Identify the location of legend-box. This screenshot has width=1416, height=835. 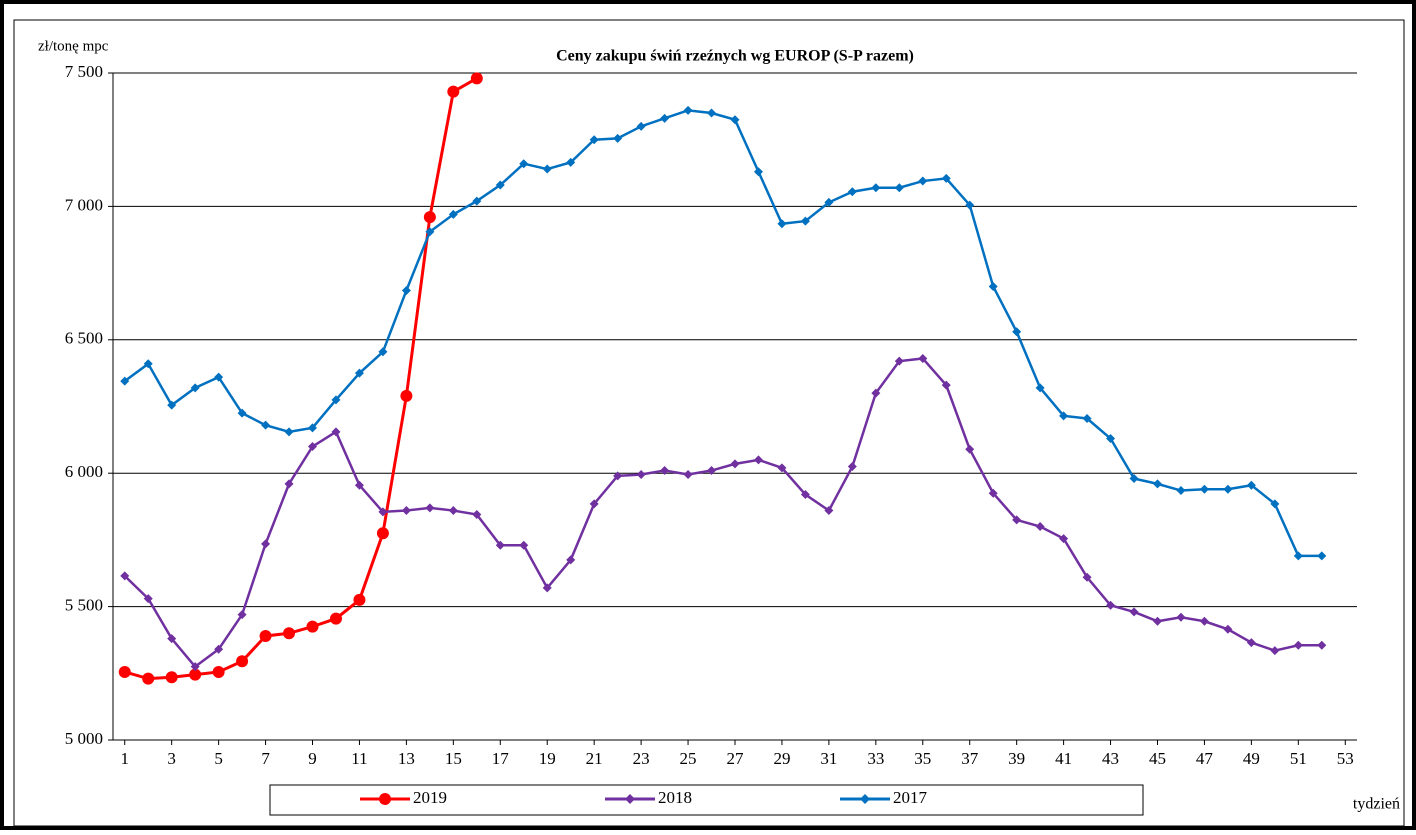
(706, 800).